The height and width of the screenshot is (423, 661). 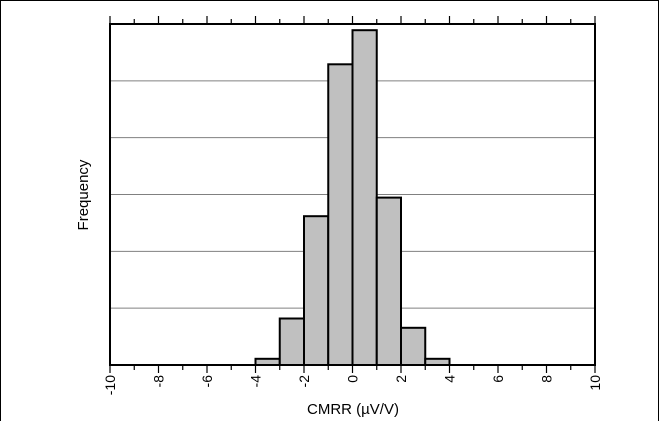 What do you see at coordinates (304, 381) in the screenshot?
I see `x-tick-label: -2` at bounding box center [304, 381].